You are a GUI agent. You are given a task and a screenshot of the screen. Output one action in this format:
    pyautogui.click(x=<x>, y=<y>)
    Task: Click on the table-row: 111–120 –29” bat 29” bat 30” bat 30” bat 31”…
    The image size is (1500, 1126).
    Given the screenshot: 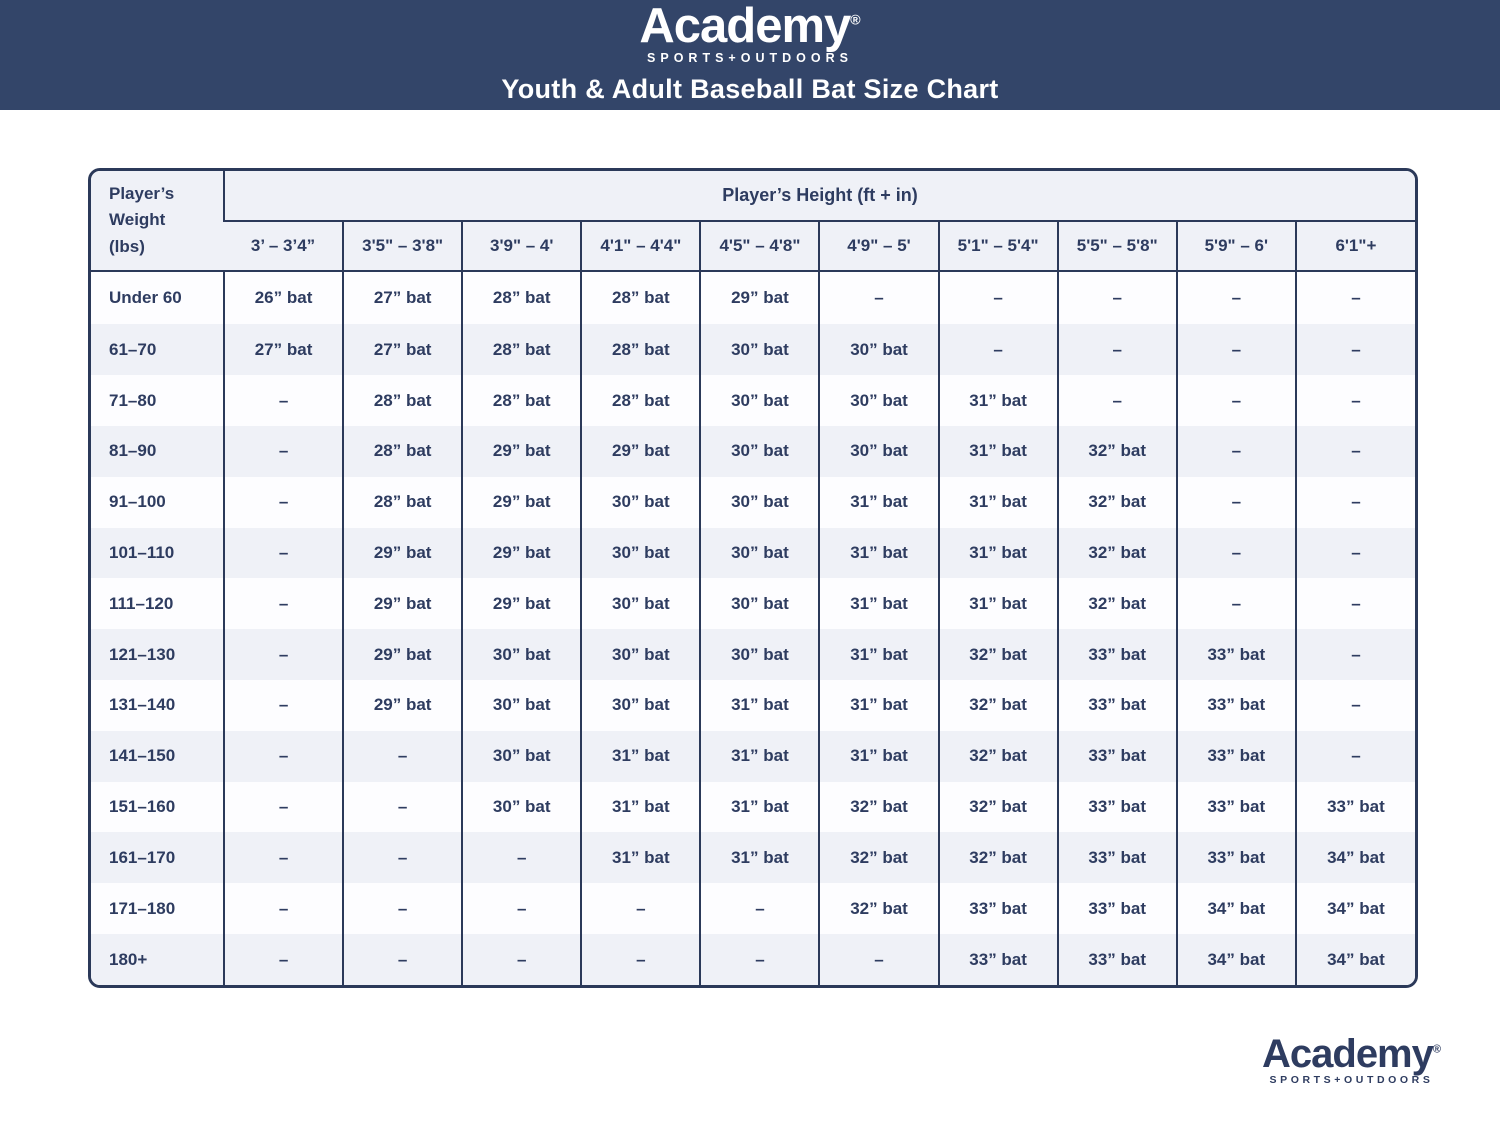 What is the action you would take?
    pyautogui.click(x=753, y=604)
    